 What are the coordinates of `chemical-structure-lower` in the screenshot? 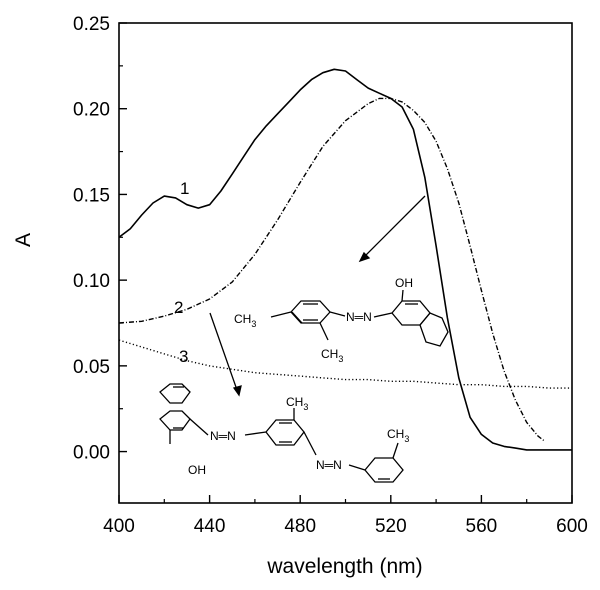 It's located at (281, 433).